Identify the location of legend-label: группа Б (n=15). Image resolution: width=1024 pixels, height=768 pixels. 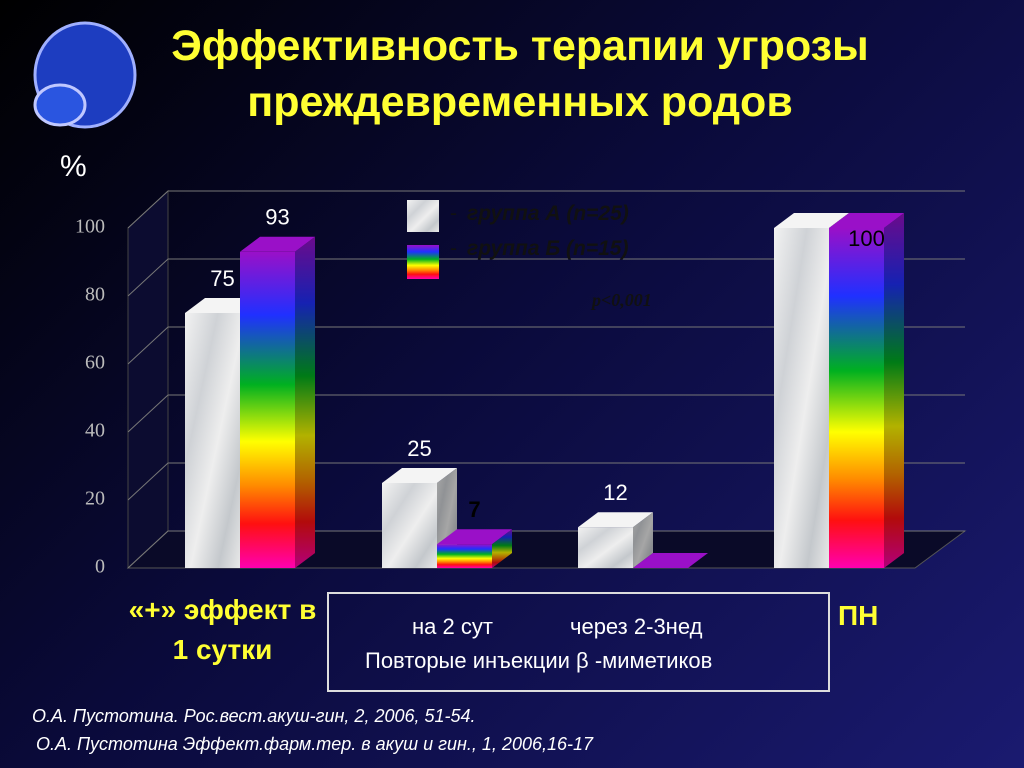
(548, 248).